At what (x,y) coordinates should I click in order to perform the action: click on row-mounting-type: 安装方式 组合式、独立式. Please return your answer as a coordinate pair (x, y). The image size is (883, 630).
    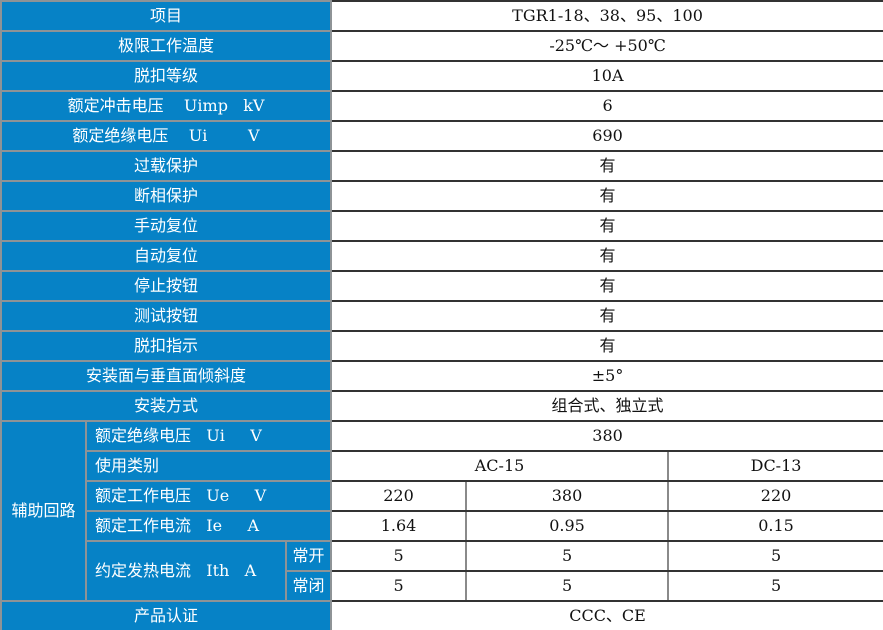
    Looking at the image, I should click on (441, 406).